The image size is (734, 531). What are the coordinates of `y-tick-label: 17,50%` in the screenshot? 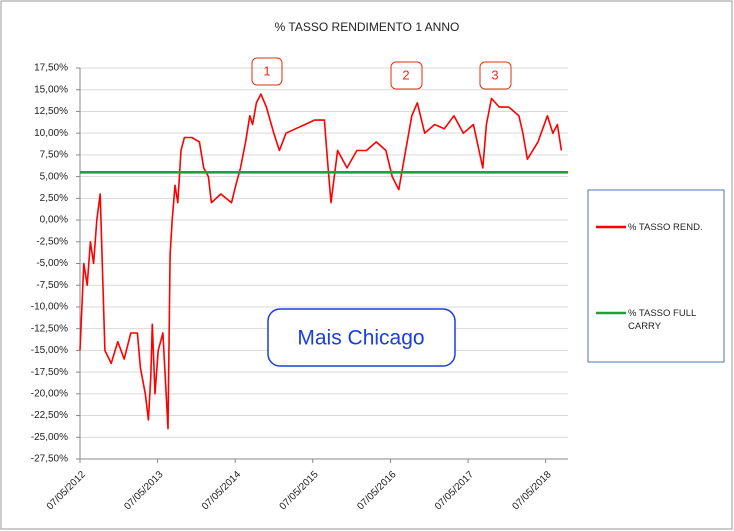 It's located at (51, 68).